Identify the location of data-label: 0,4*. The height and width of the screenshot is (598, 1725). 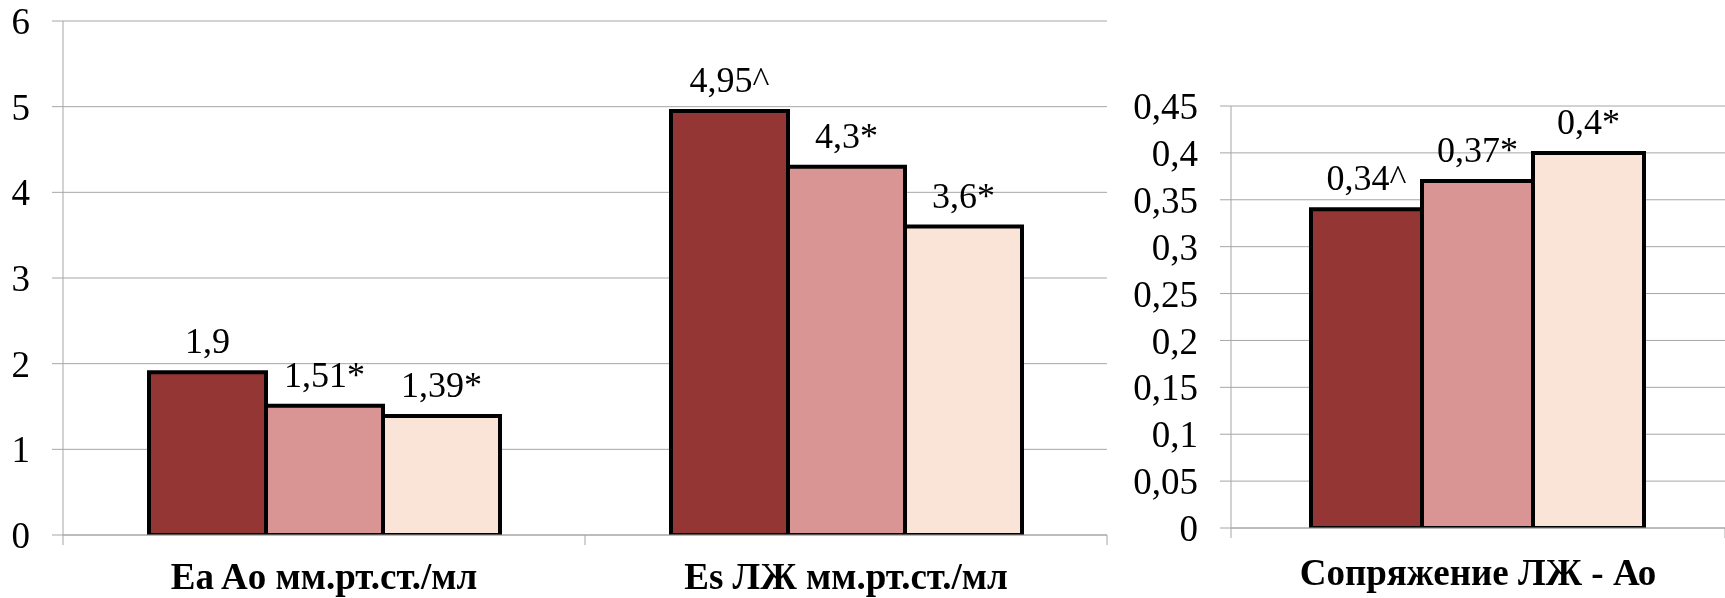
(1588, 121).